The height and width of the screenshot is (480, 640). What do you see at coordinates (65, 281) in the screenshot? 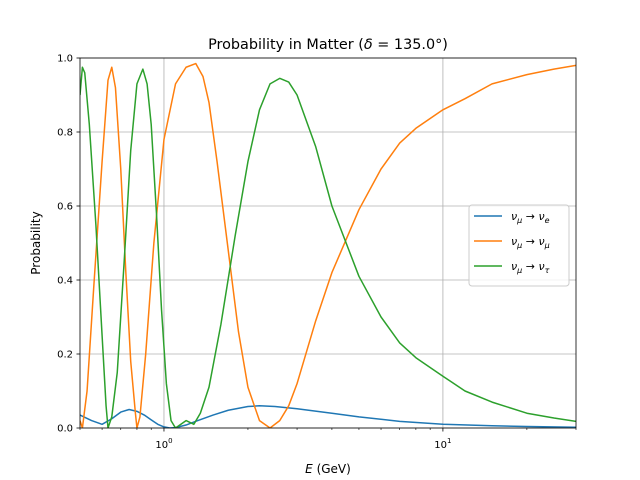
I see `y-tick-label: 0.4` at bounding box center [65, 281].